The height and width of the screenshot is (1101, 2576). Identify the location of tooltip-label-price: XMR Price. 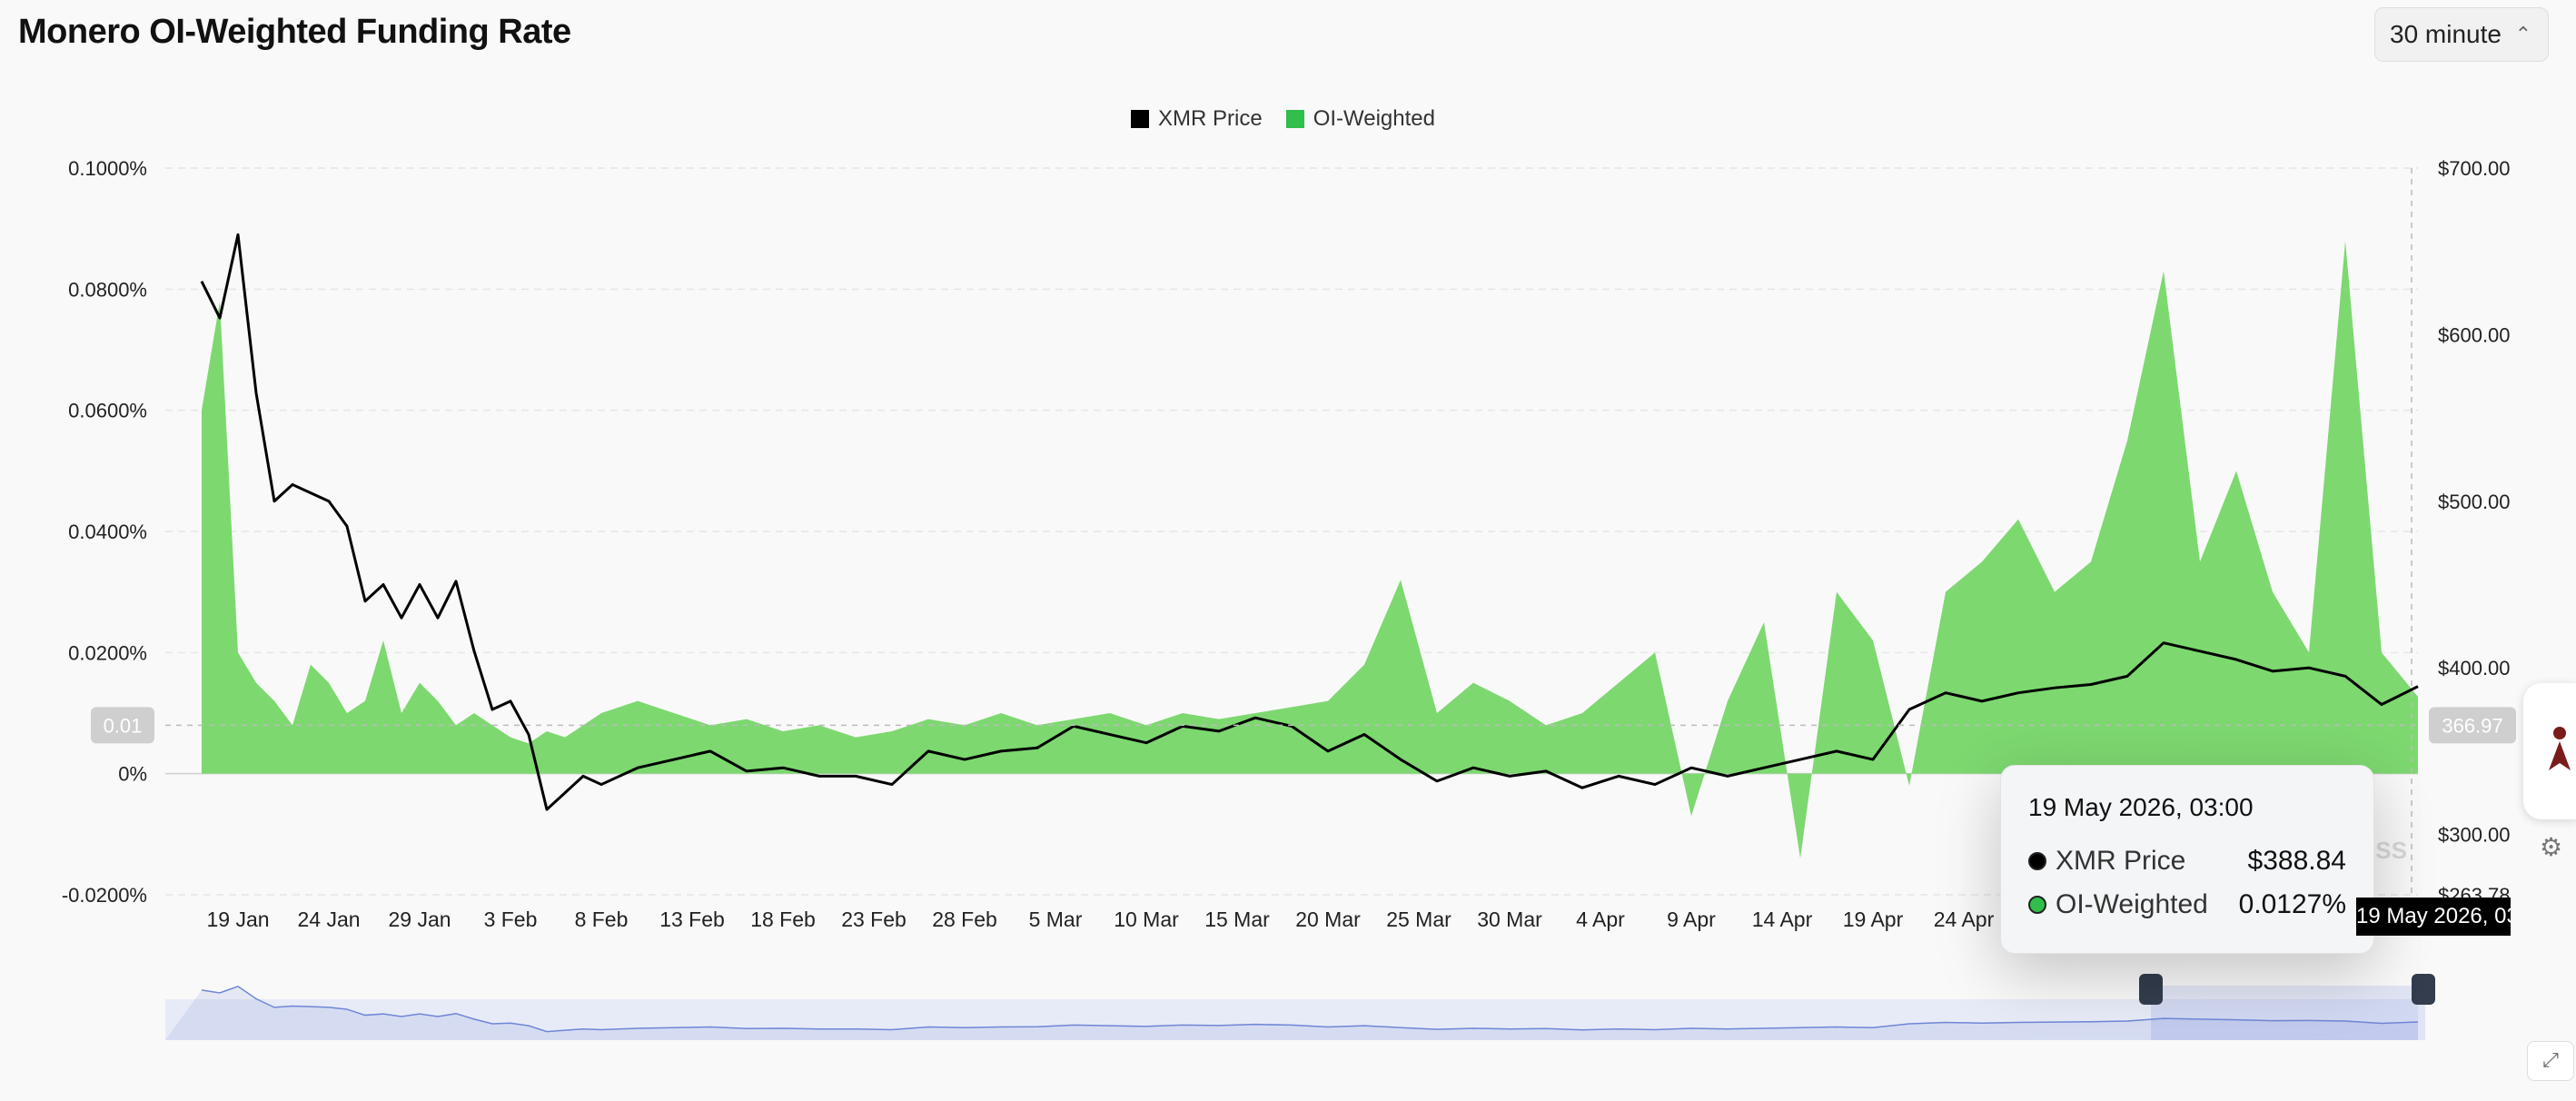
(2121, 861).